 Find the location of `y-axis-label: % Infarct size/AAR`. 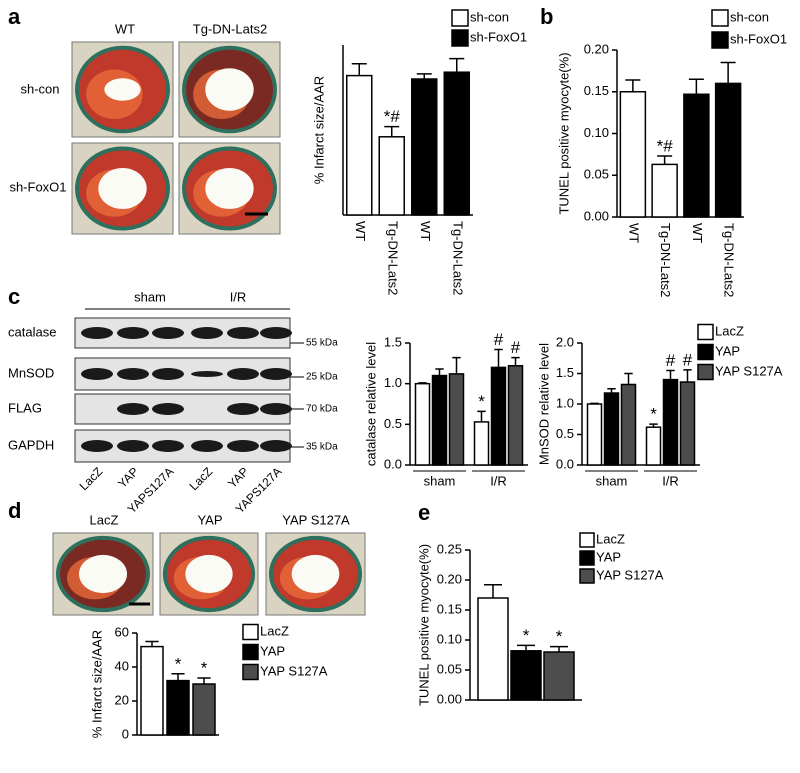

y-axis-label: % Infarct size/AAR is located at coordinates (96, 684).